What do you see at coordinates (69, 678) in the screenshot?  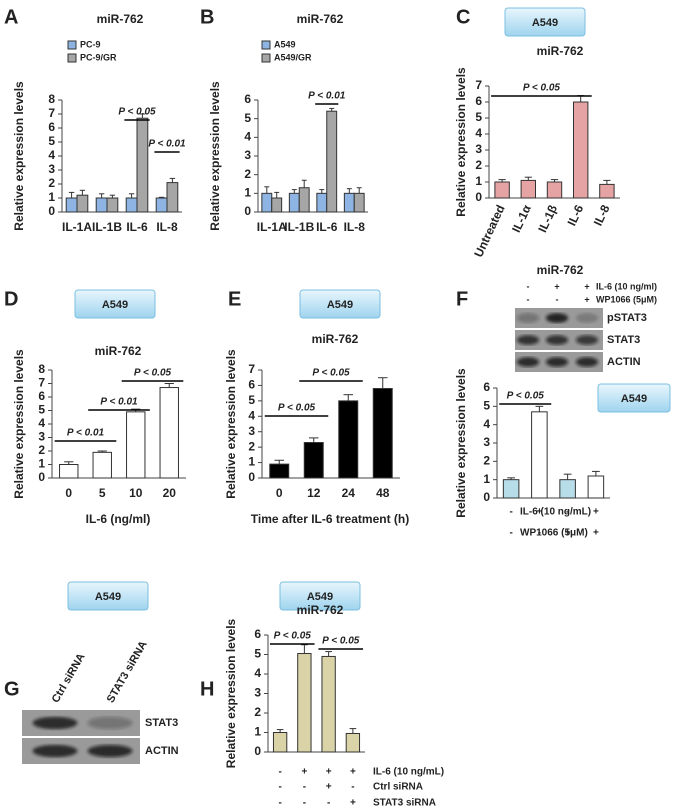 I see `lane-label: Ctrl siRNA` at bounding box center [69, 678].